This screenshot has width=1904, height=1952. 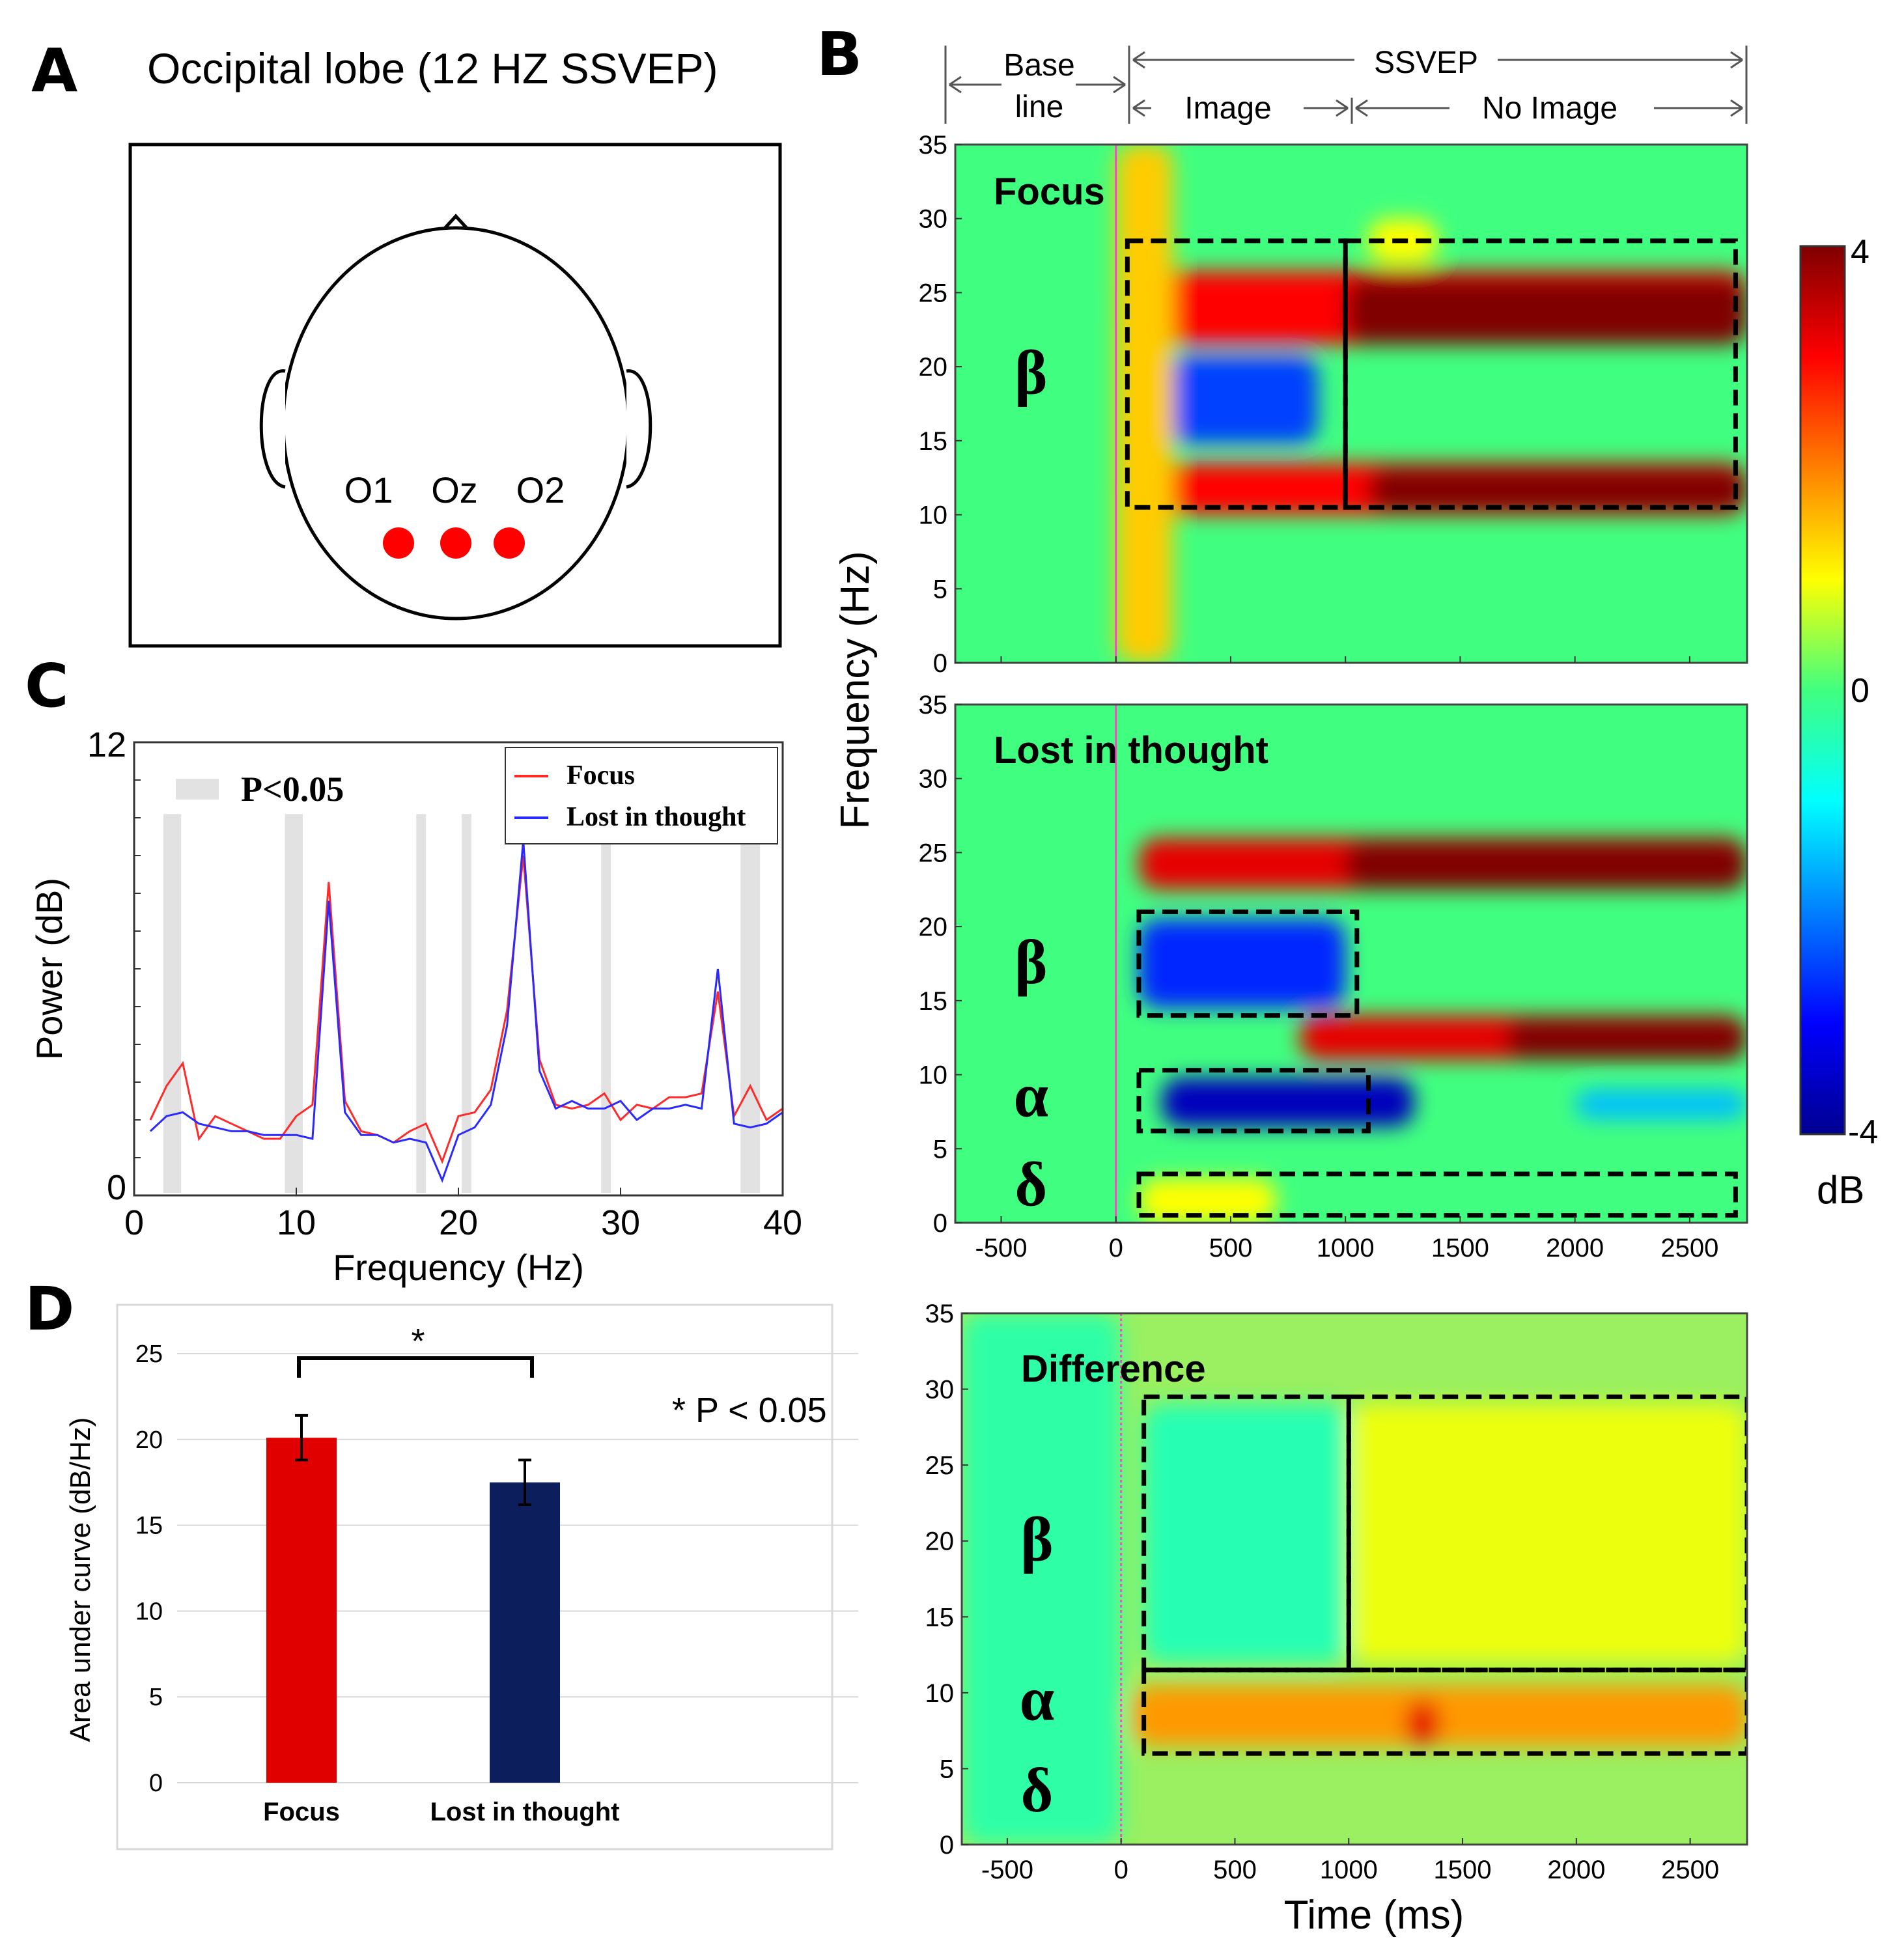 I want to click on heatmap-x-label: Time (ms), so click(x=1374, y=1916).